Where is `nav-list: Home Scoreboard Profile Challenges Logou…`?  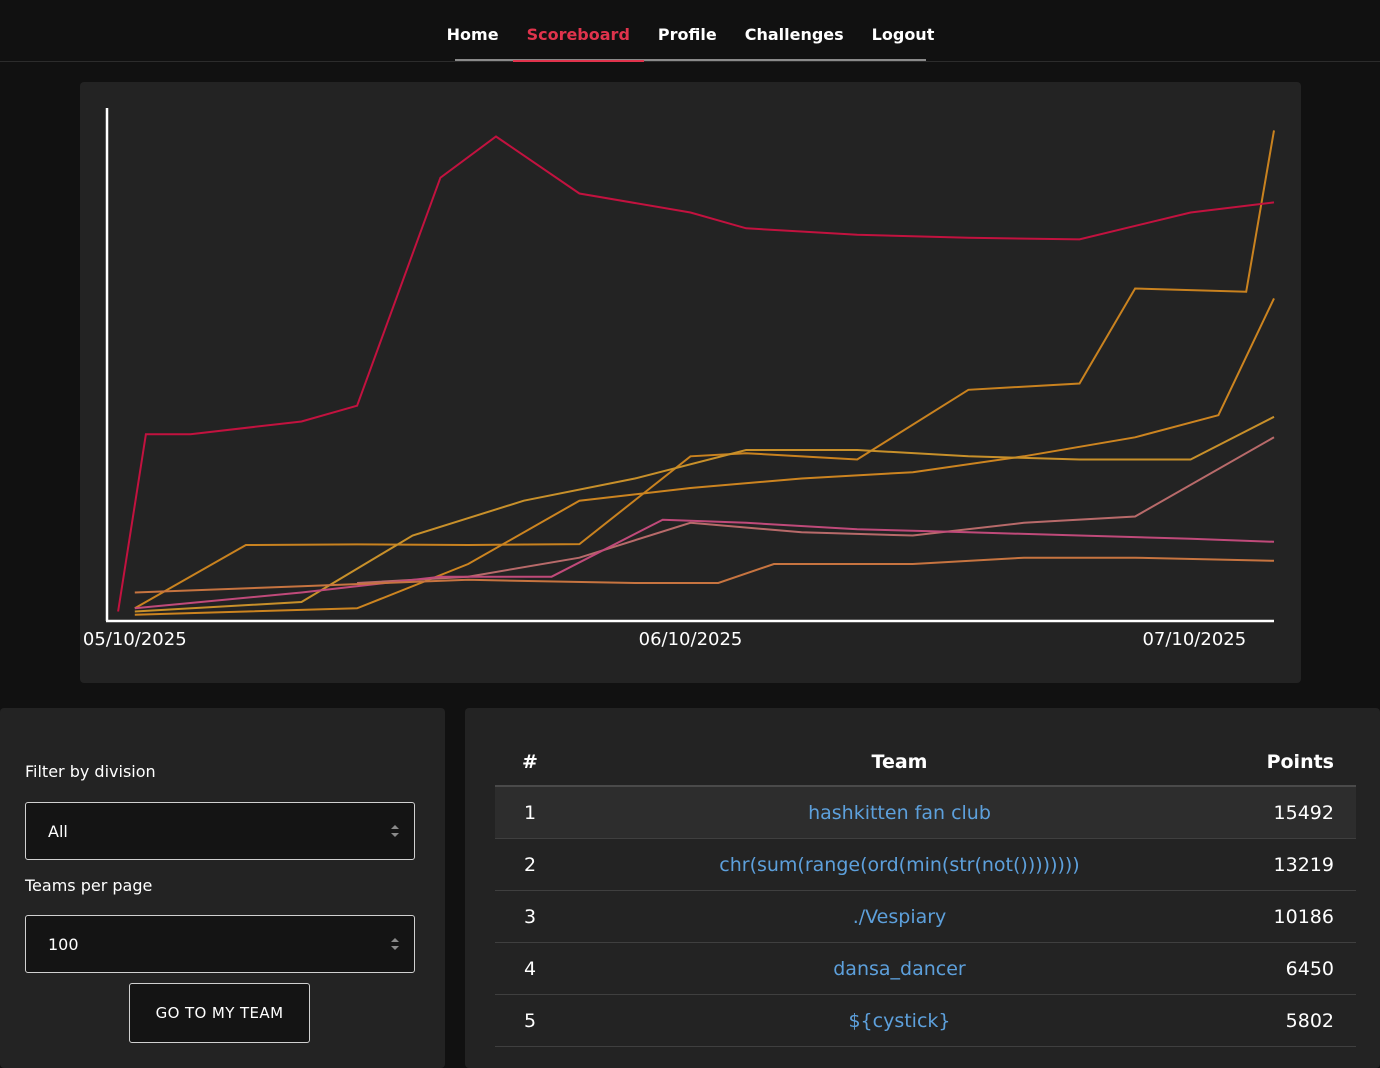 nav-list: Home Scoreboard Profile Challenges Logou… is located at coordinates (690, 31).